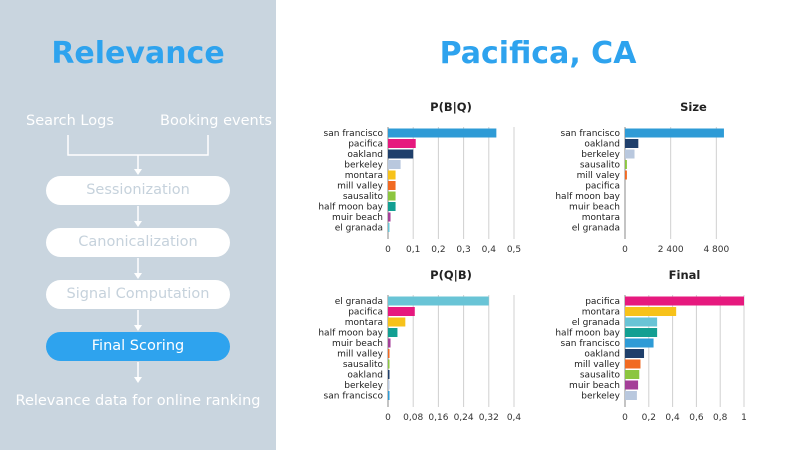 This screenshot has width=800, height=450. What do you see at coordinates (720, 418) in the screenshot?
I see `x-tick-label: 0,8` at bounding box center [720, 418].